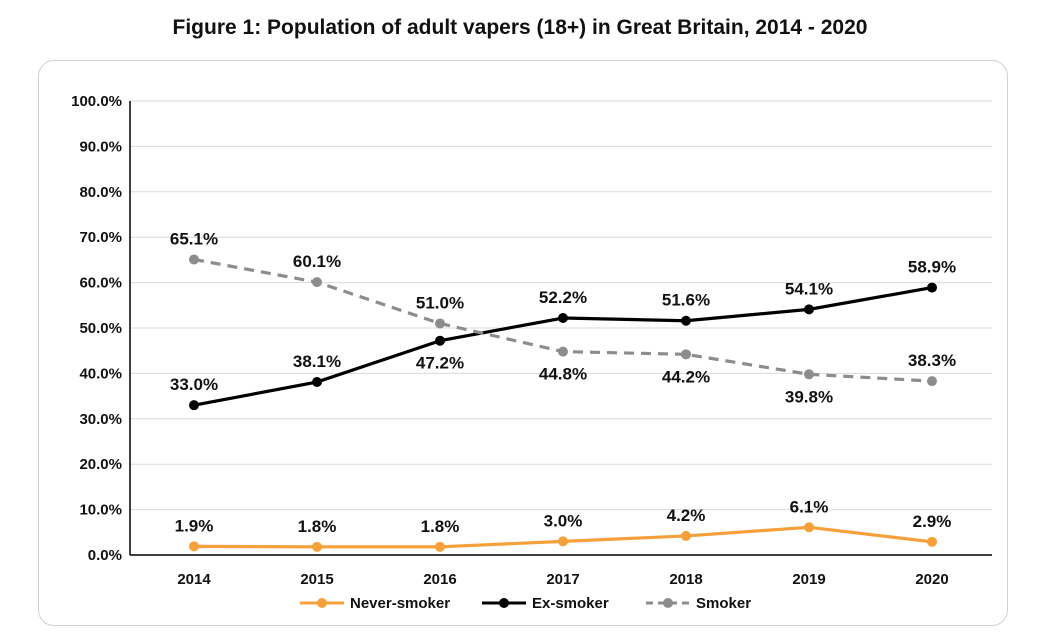 This screenshot has height=638, width=1040. I want to click on legend-label-smoker: Smoker, so click(723, 603).